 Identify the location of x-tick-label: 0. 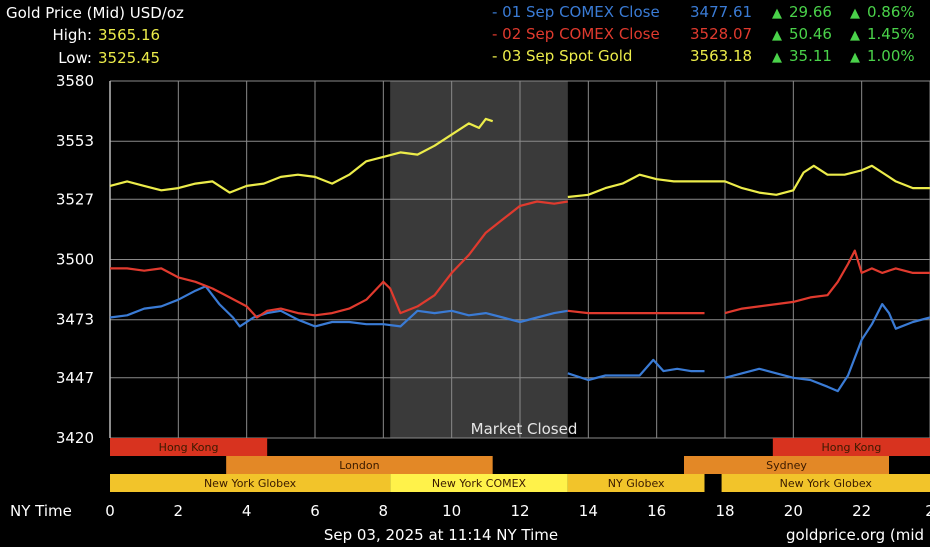
(110, 511).